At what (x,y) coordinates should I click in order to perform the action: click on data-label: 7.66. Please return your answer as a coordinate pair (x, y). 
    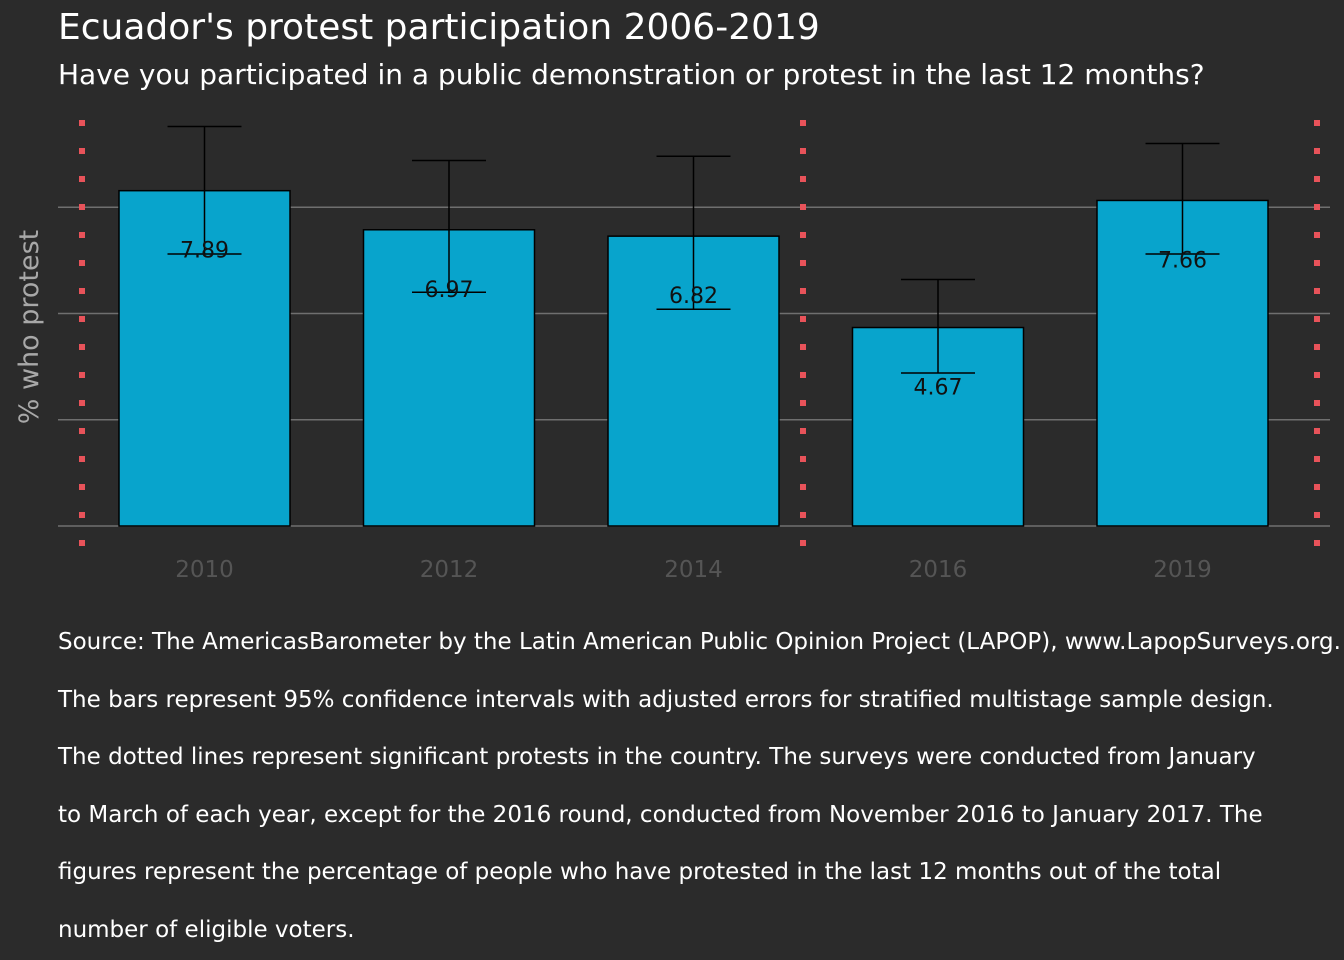
    Looking at the image, I should click on (1182, 260).